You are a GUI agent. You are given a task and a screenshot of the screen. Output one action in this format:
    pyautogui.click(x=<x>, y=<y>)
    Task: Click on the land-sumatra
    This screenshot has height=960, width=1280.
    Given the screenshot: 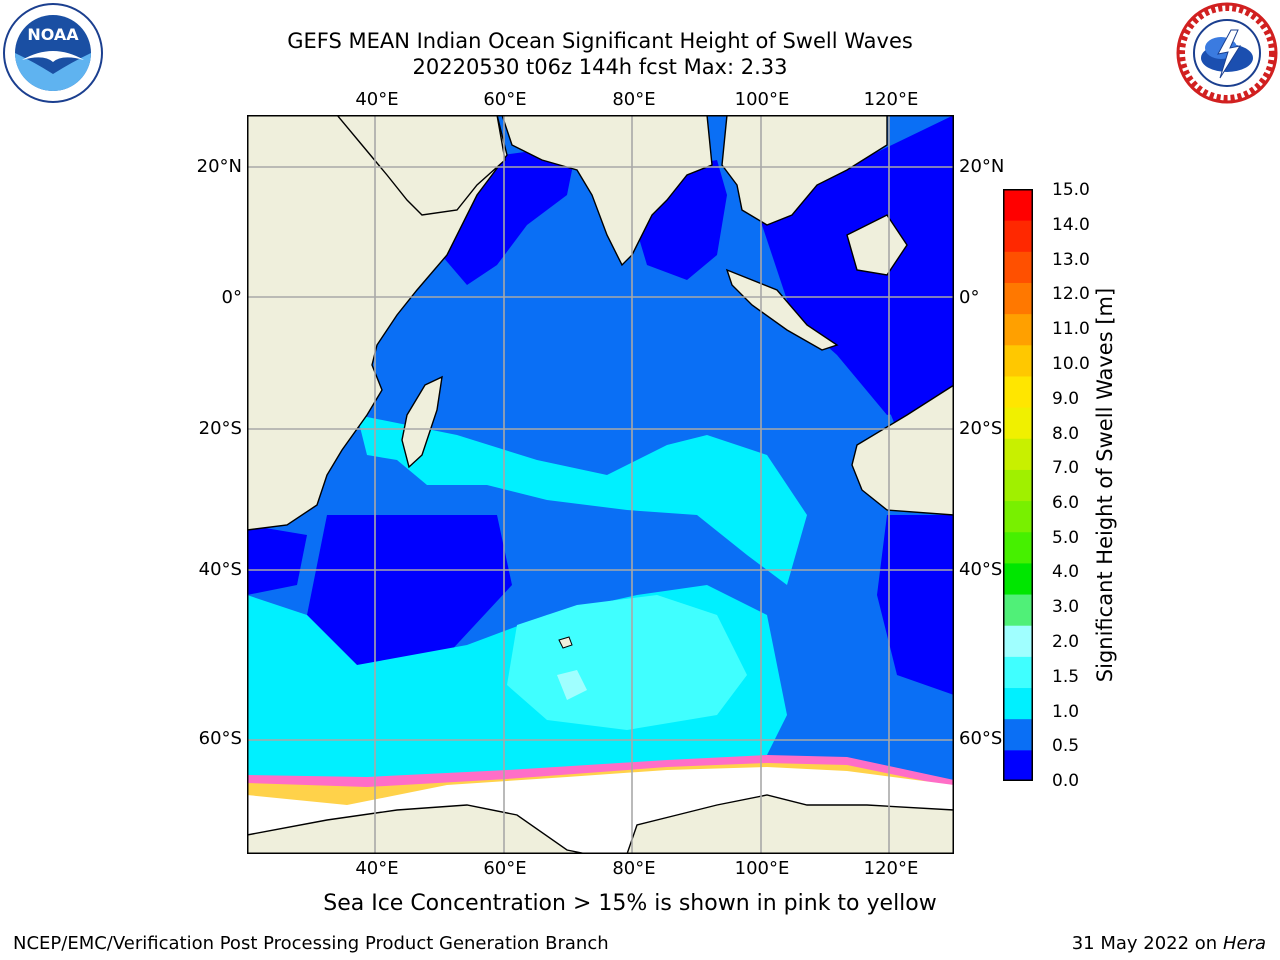 What is the action you would take?
    pyautogui.click(x=782, y=309)
    